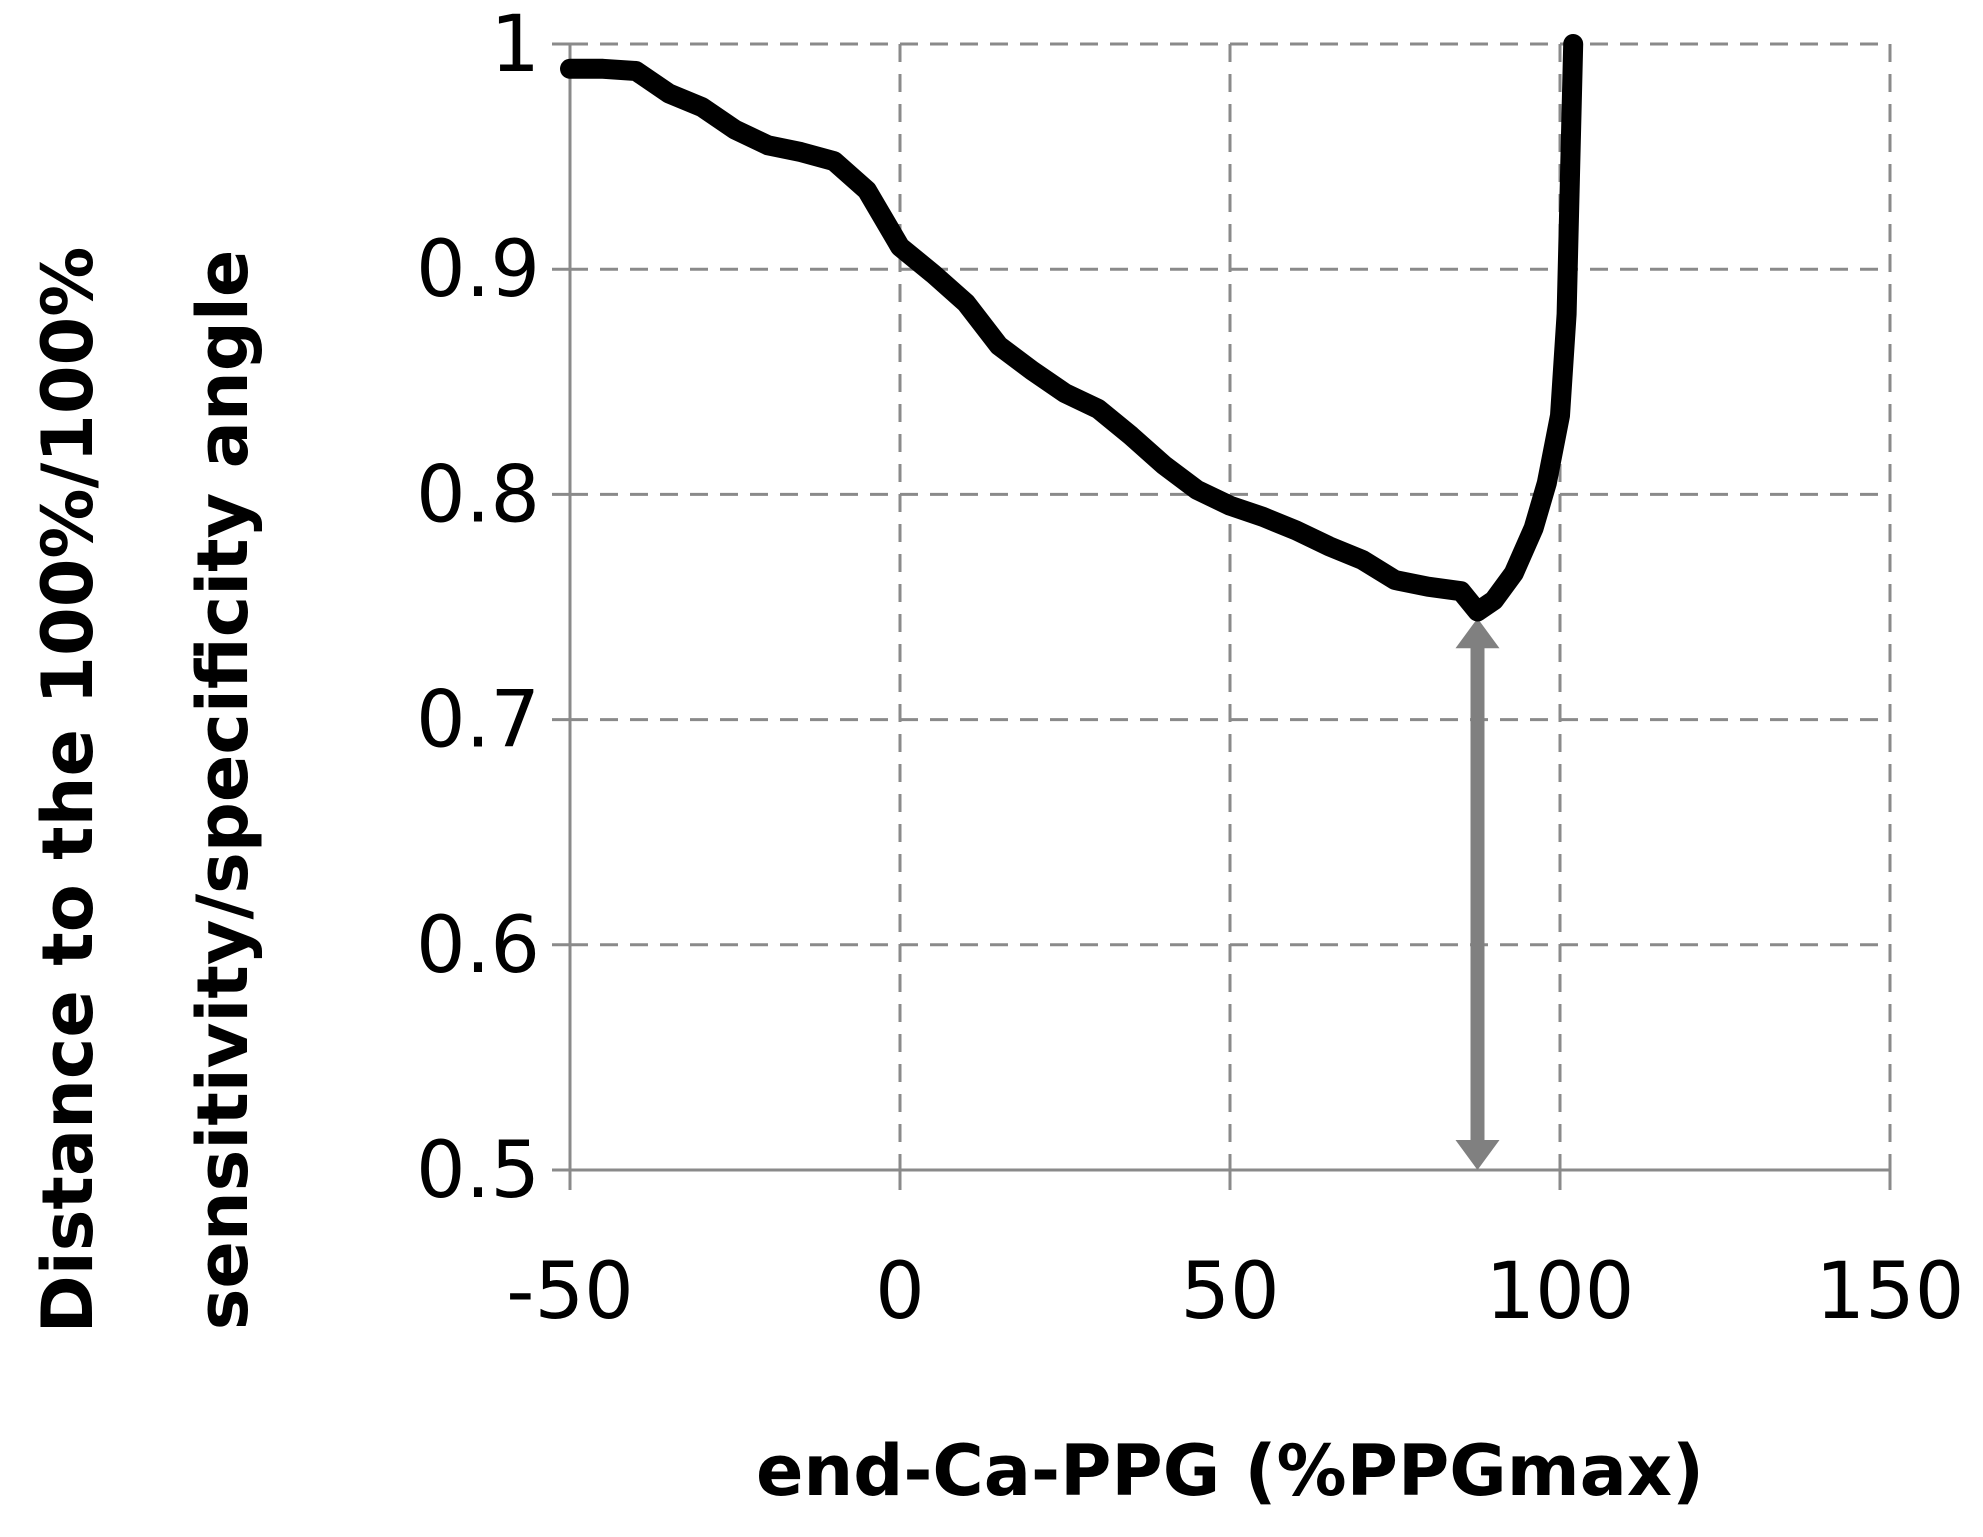 This screenshot has width=1983, height=1537. Describe the element at coordinates (515, 45) in the screenshot. I see `y-tick-label: 1` at that location.